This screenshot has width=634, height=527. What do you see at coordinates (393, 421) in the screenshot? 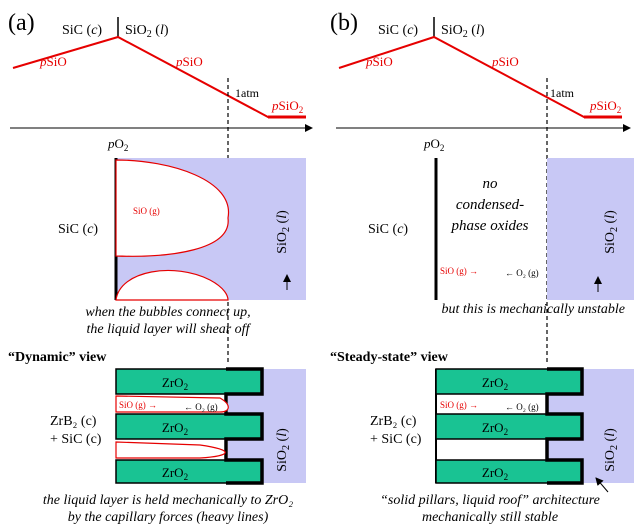
I see `panel-b-zrb2: ZrB₂ (c)` at bounding box center [393, 421].